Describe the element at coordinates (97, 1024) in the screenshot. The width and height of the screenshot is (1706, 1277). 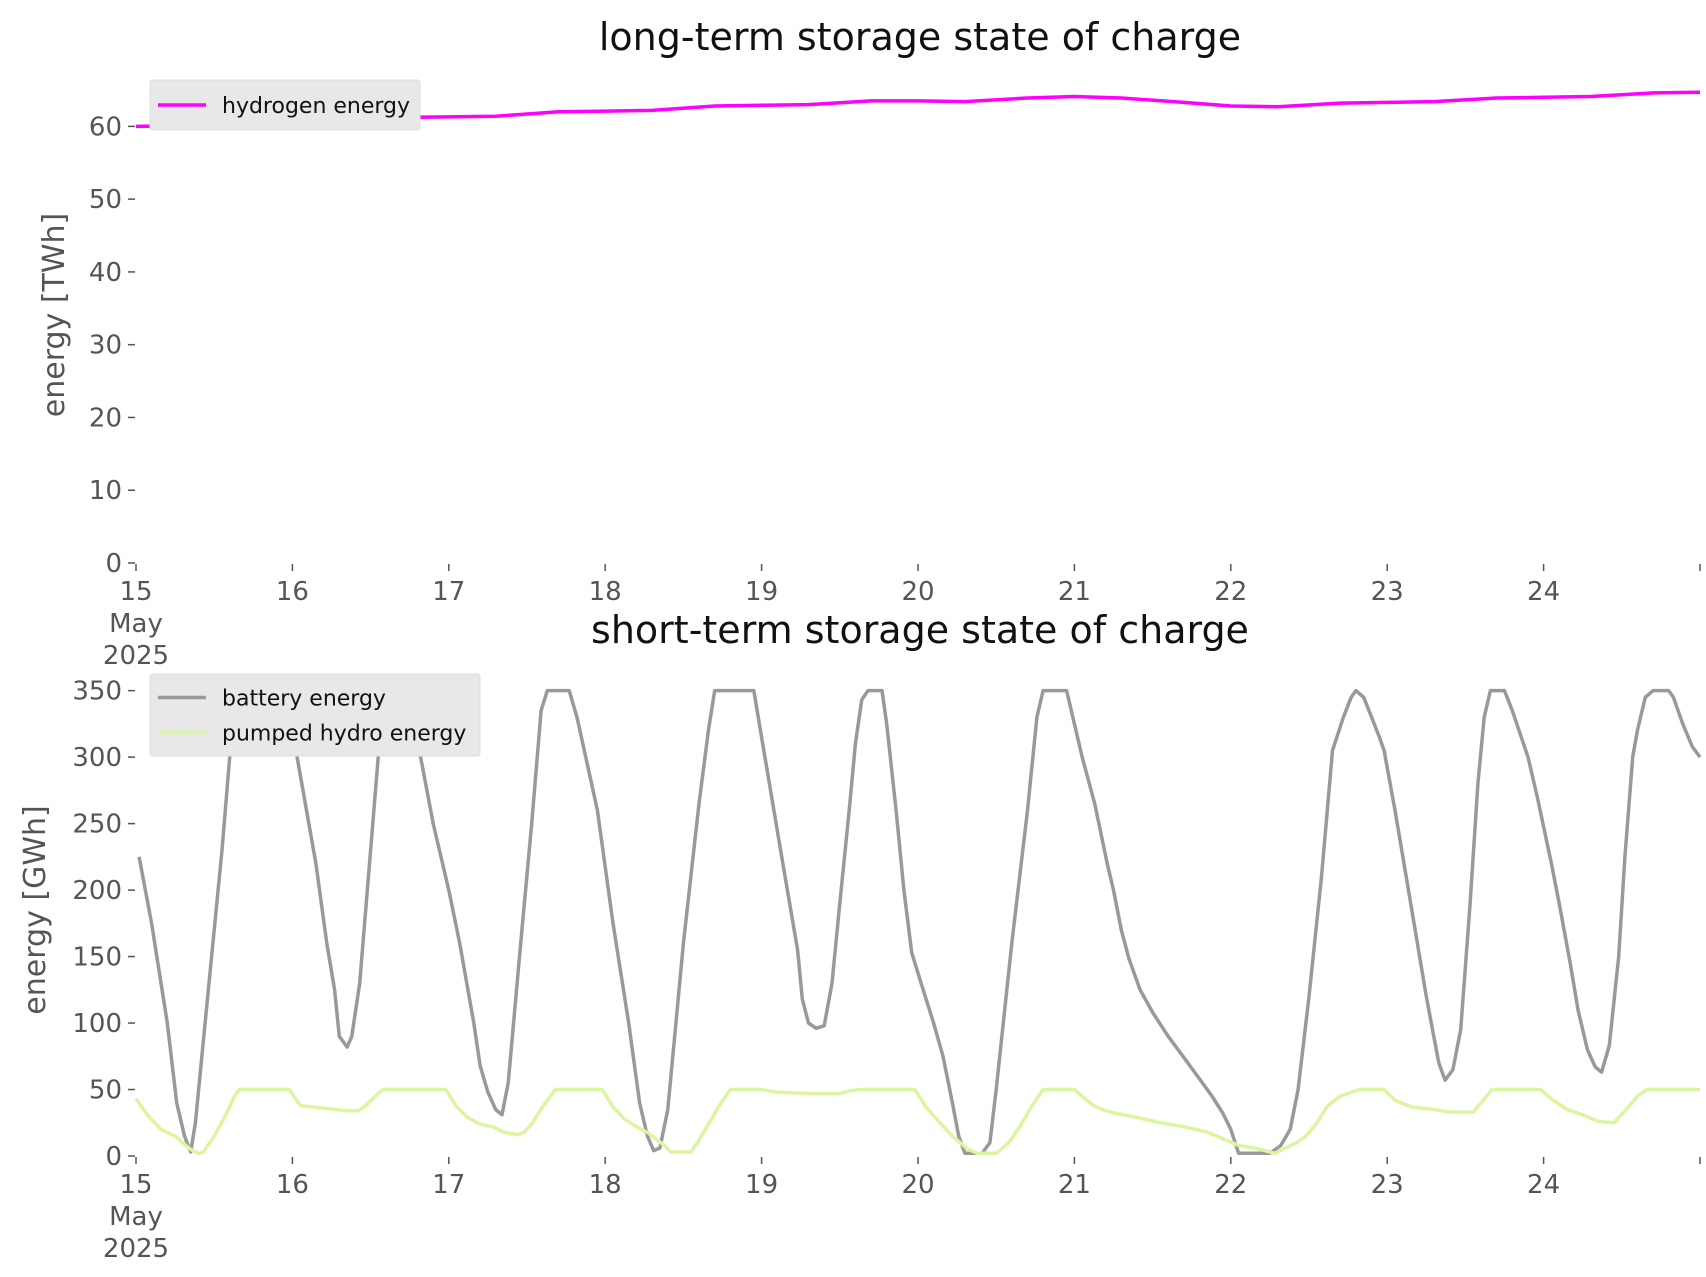
I see `y-tick-label: 100` at that location.